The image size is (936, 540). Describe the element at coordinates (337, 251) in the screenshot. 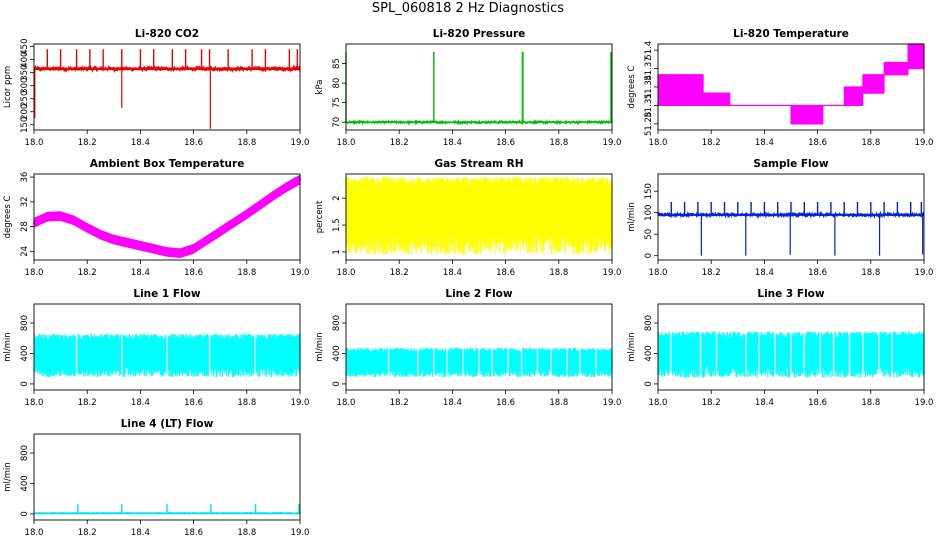

I see `y-tick-label: 1` at that location.